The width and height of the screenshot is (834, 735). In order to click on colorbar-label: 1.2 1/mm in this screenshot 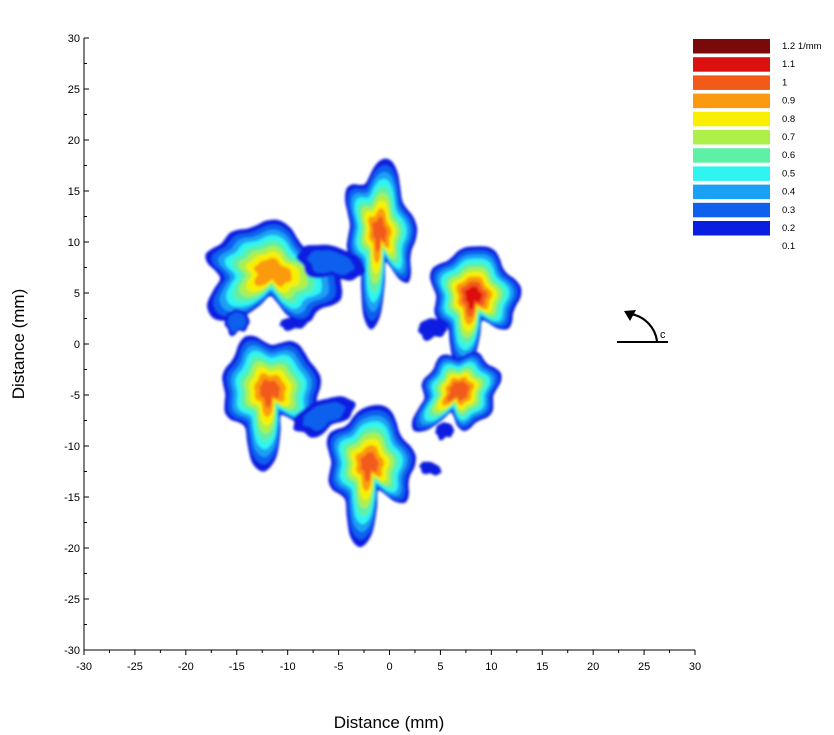, I will do `click(802, 46)`.